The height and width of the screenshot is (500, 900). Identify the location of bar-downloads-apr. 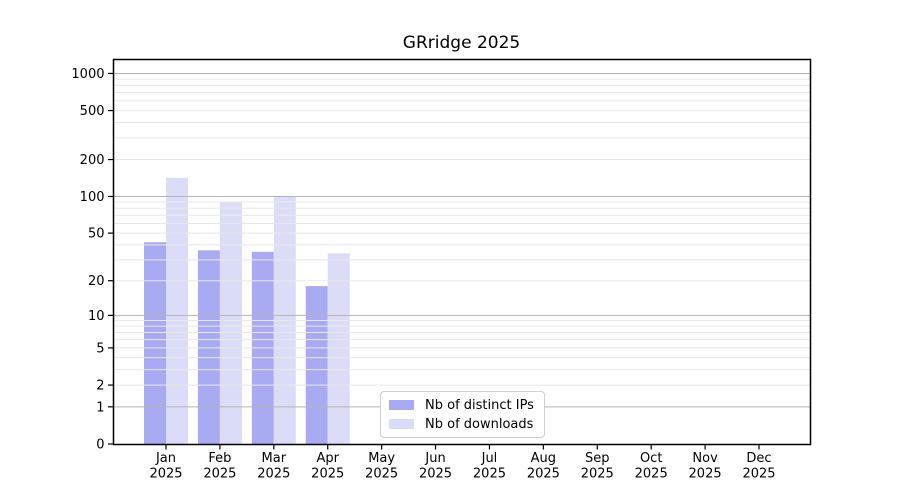
(338, 349).